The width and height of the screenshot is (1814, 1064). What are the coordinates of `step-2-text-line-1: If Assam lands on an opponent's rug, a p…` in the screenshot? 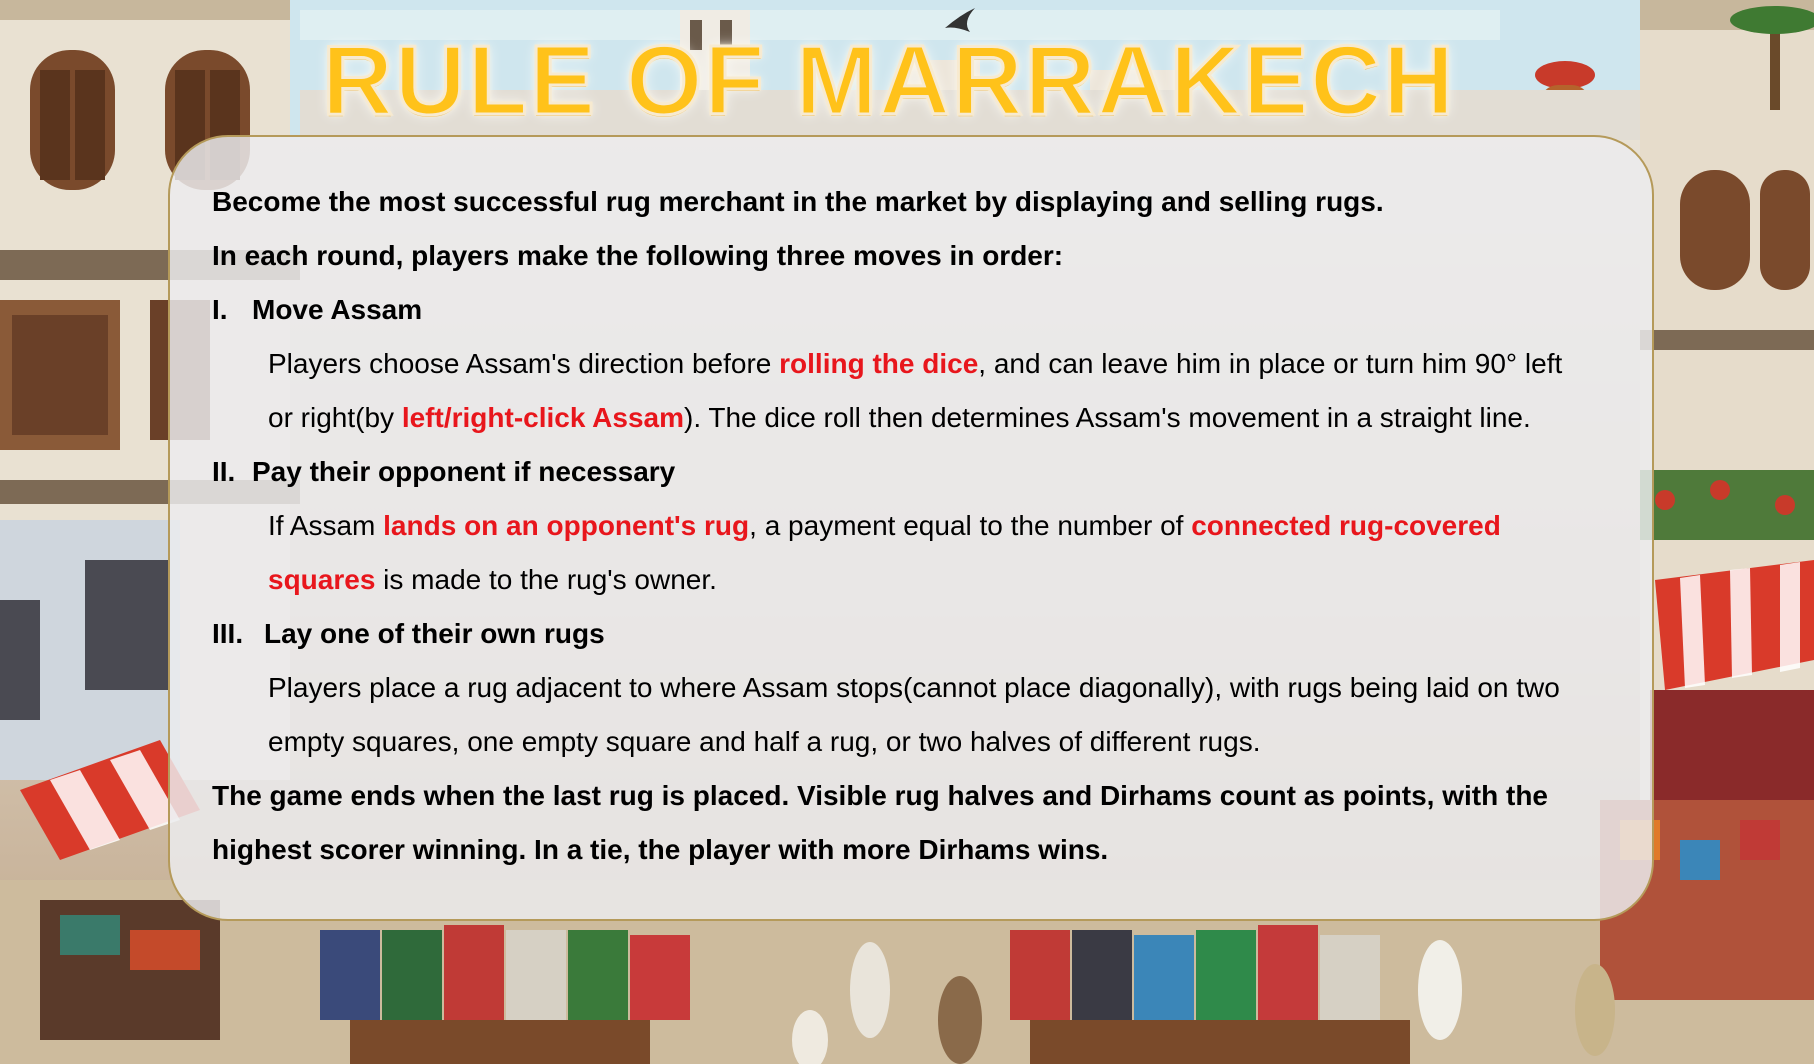 It's located at (912, 526).